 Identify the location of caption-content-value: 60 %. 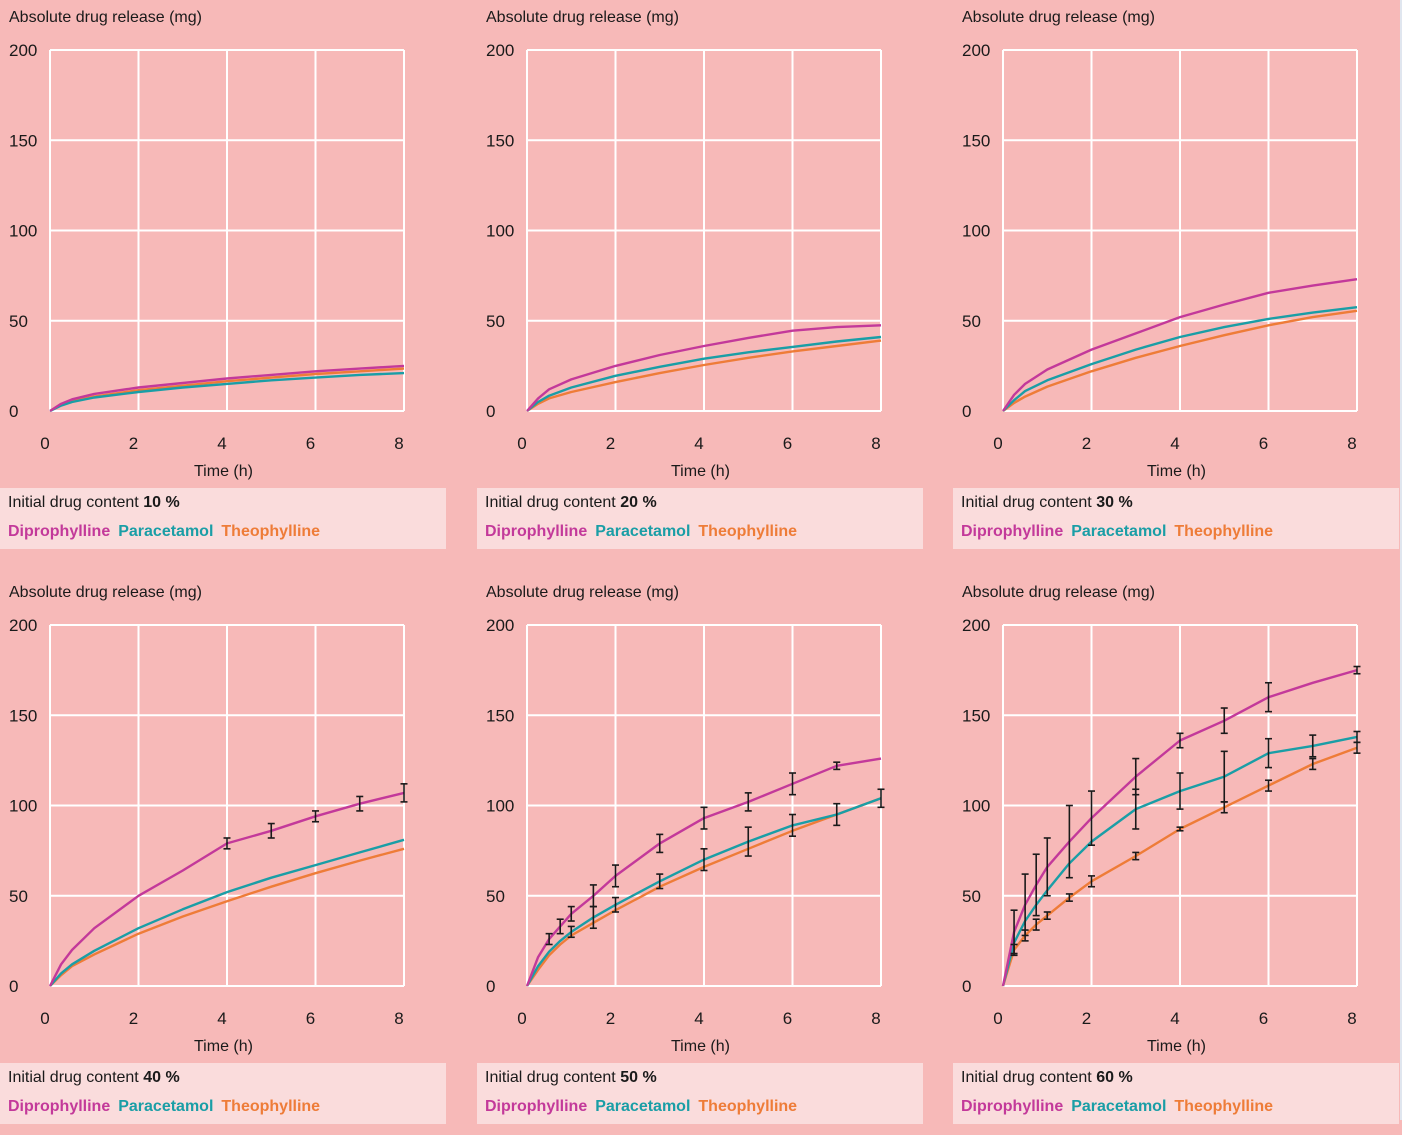
(1114, 1077).